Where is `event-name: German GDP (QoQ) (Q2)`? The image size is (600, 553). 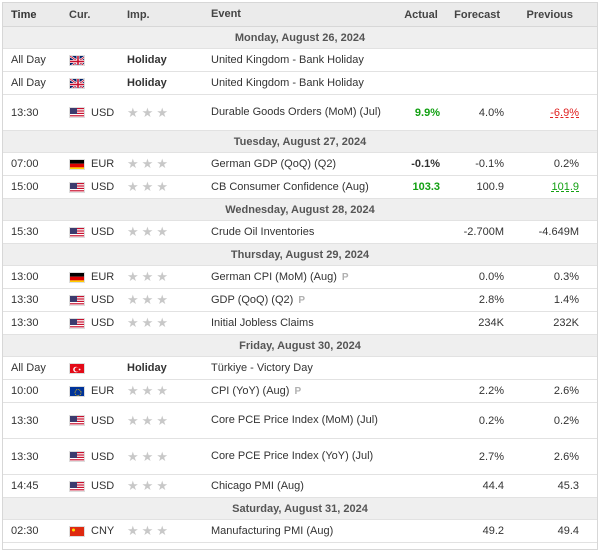 event-name: German GDP (QoQ) (Q2) is located at coordinates (296, 164).